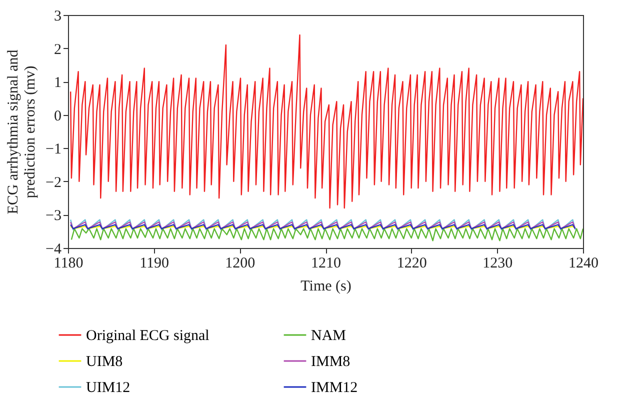 The height and width of the screenshot is (409, 637). What do you see at coordinates (411, 264) in the screenshot?
I see `x-tick-label: 1220` at bounding box center [411, 264].